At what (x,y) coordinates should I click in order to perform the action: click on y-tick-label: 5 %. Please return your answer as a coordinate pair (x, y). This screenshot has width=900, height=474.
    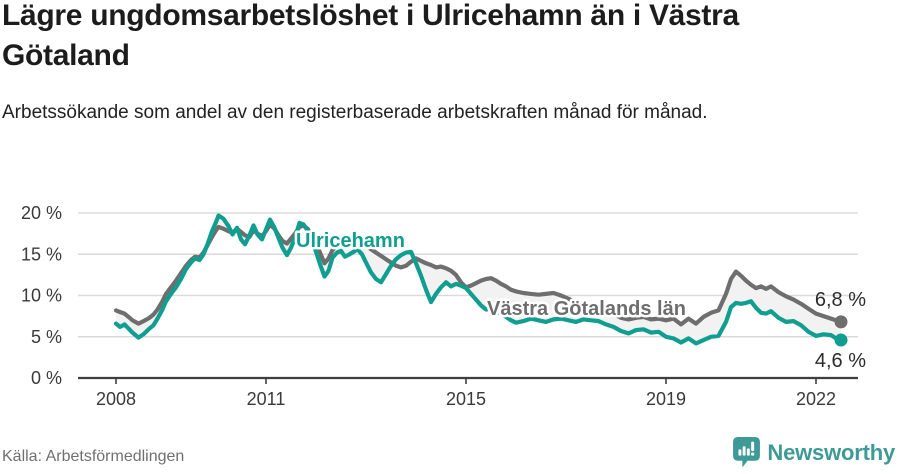
    Looking at the image, I should click on (46, 337).